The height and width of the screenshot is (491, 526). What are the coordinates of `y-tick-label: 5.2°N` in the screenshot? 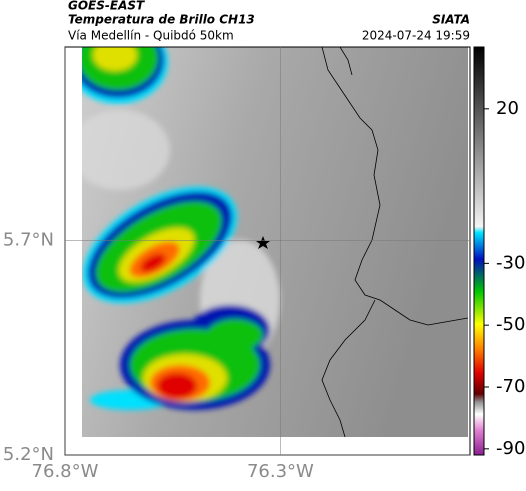 It's located at (28, 454).